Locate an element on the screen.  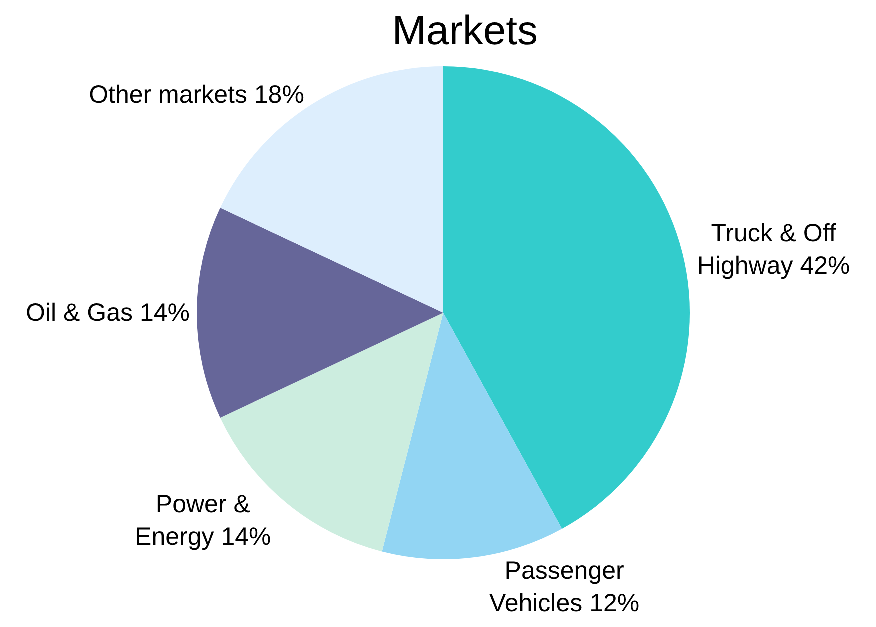
slice-label: Other markets 18% is located at coordinates (196, 94).